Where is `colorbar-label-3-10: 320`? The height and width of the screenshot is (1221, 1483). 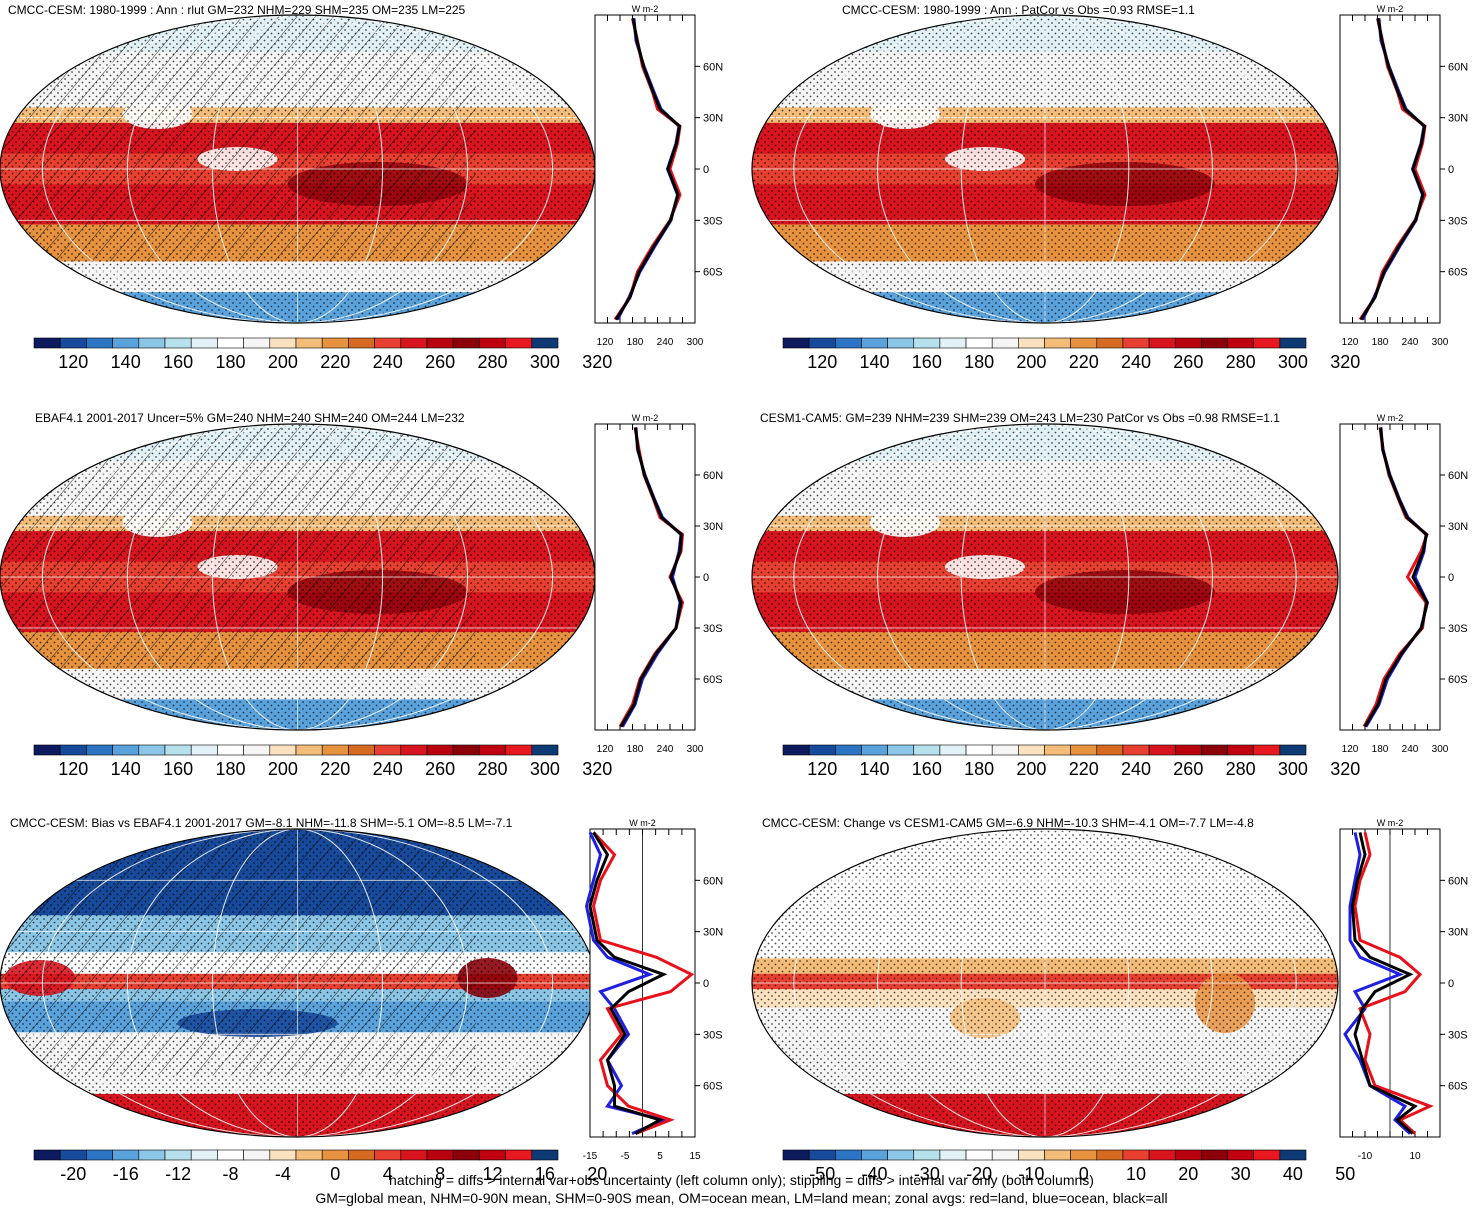 colorbar-label-3-10: 320 is located at coordinates (597, 769).